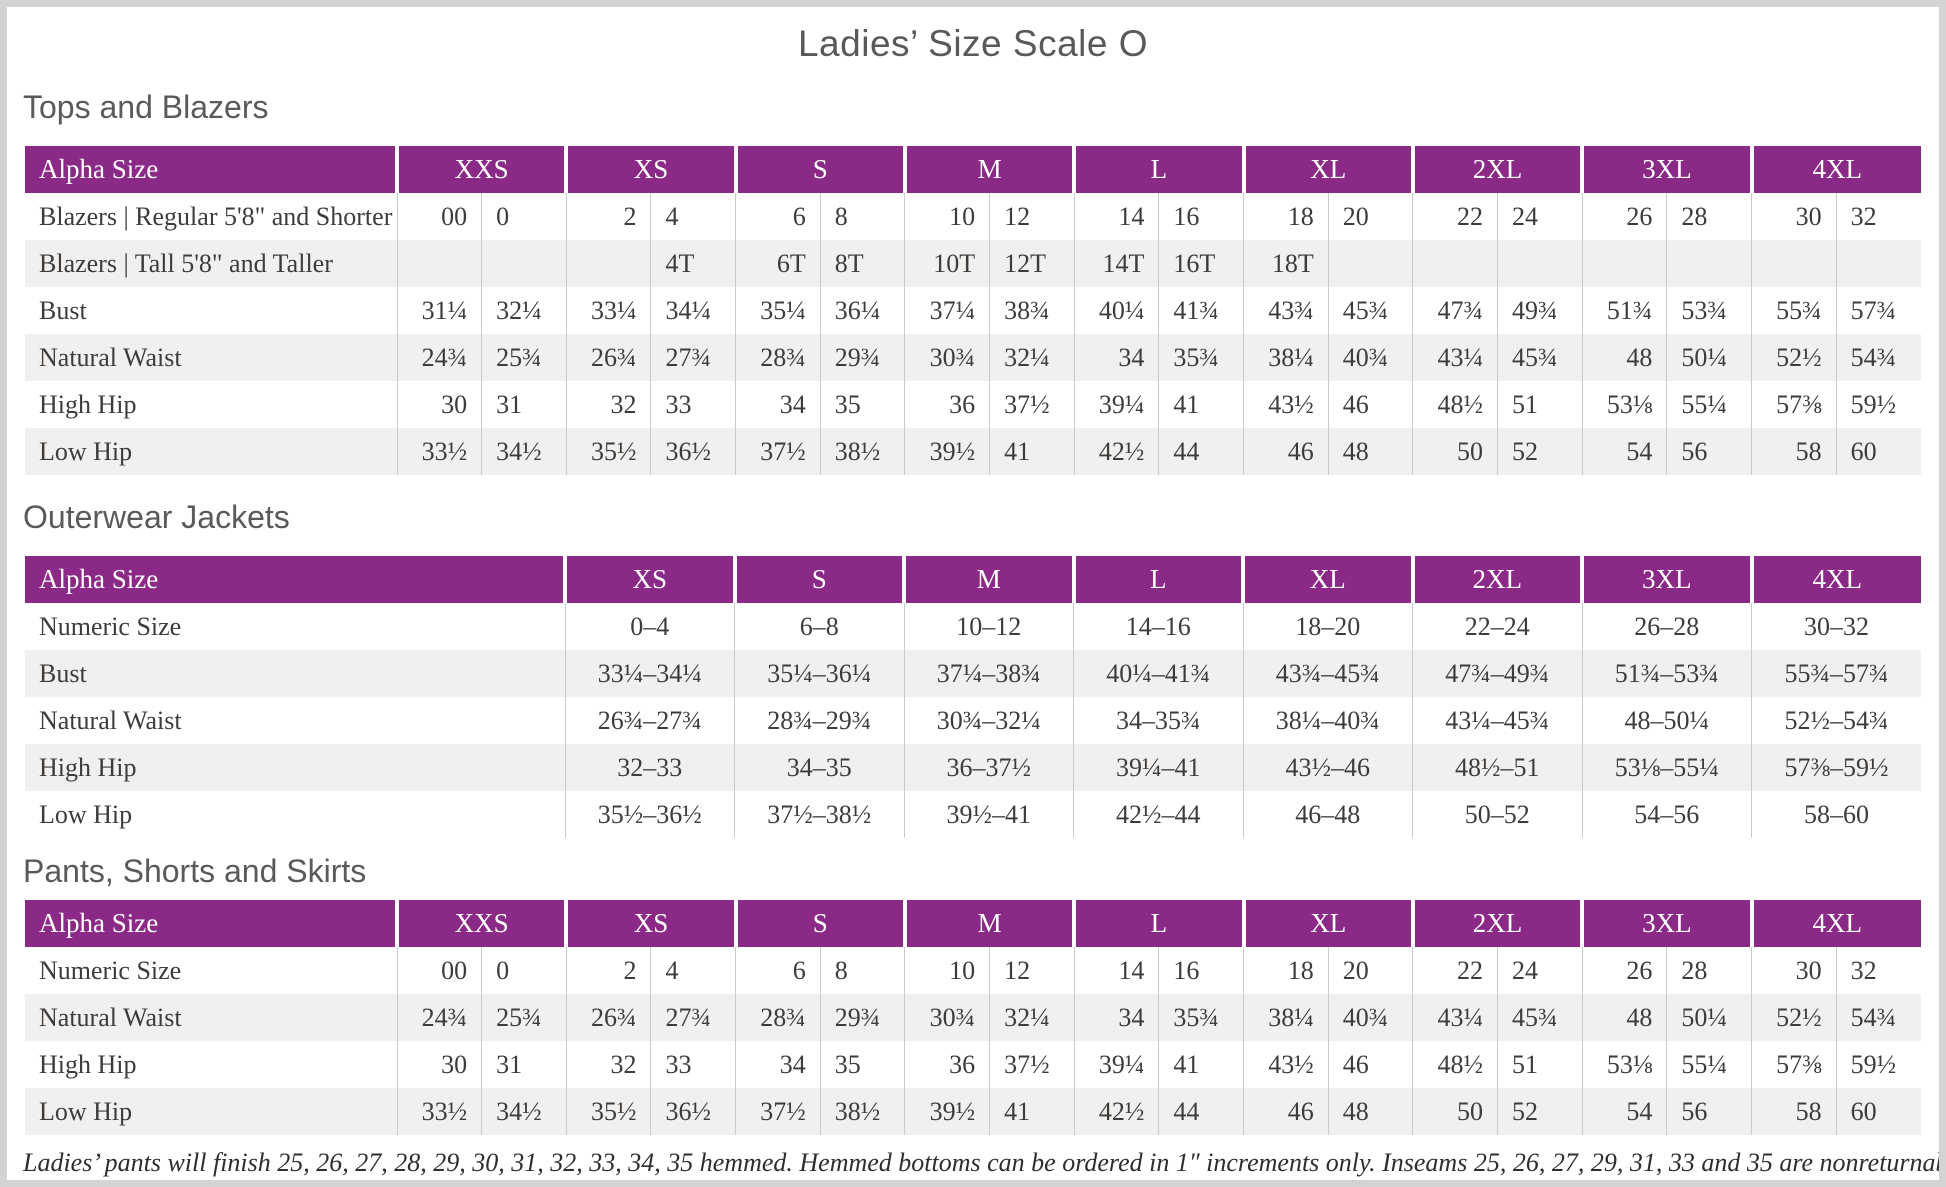 This screenshot has height=1187, width=1946. Describe the element at coordinates (524, 310) in the screenshot. I see `size-value-cell: 32¼` at that location.